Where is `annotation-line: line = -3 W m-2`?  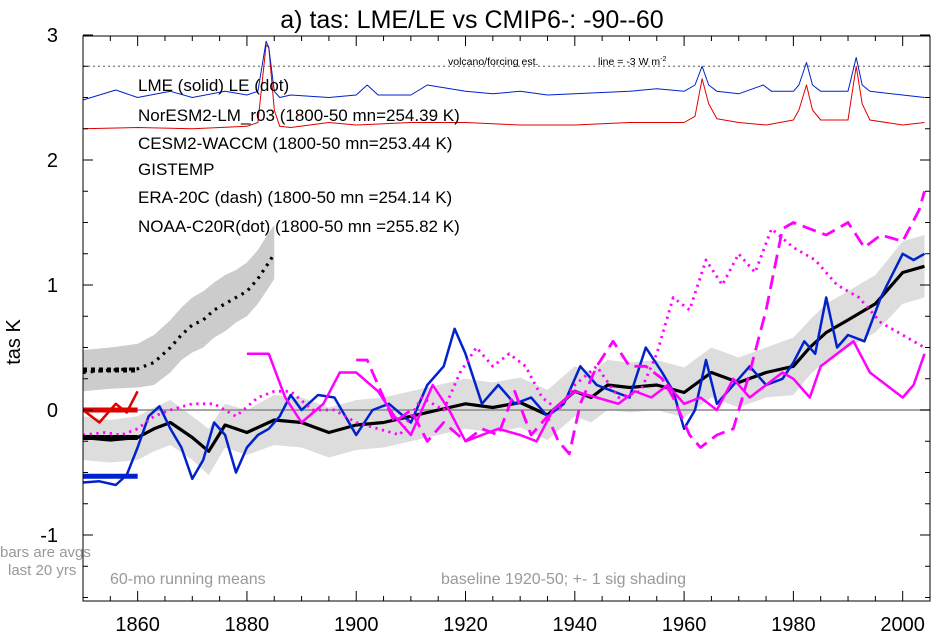 annotation-line: line = -3 W m-2 is located at coordinates (632, 62).